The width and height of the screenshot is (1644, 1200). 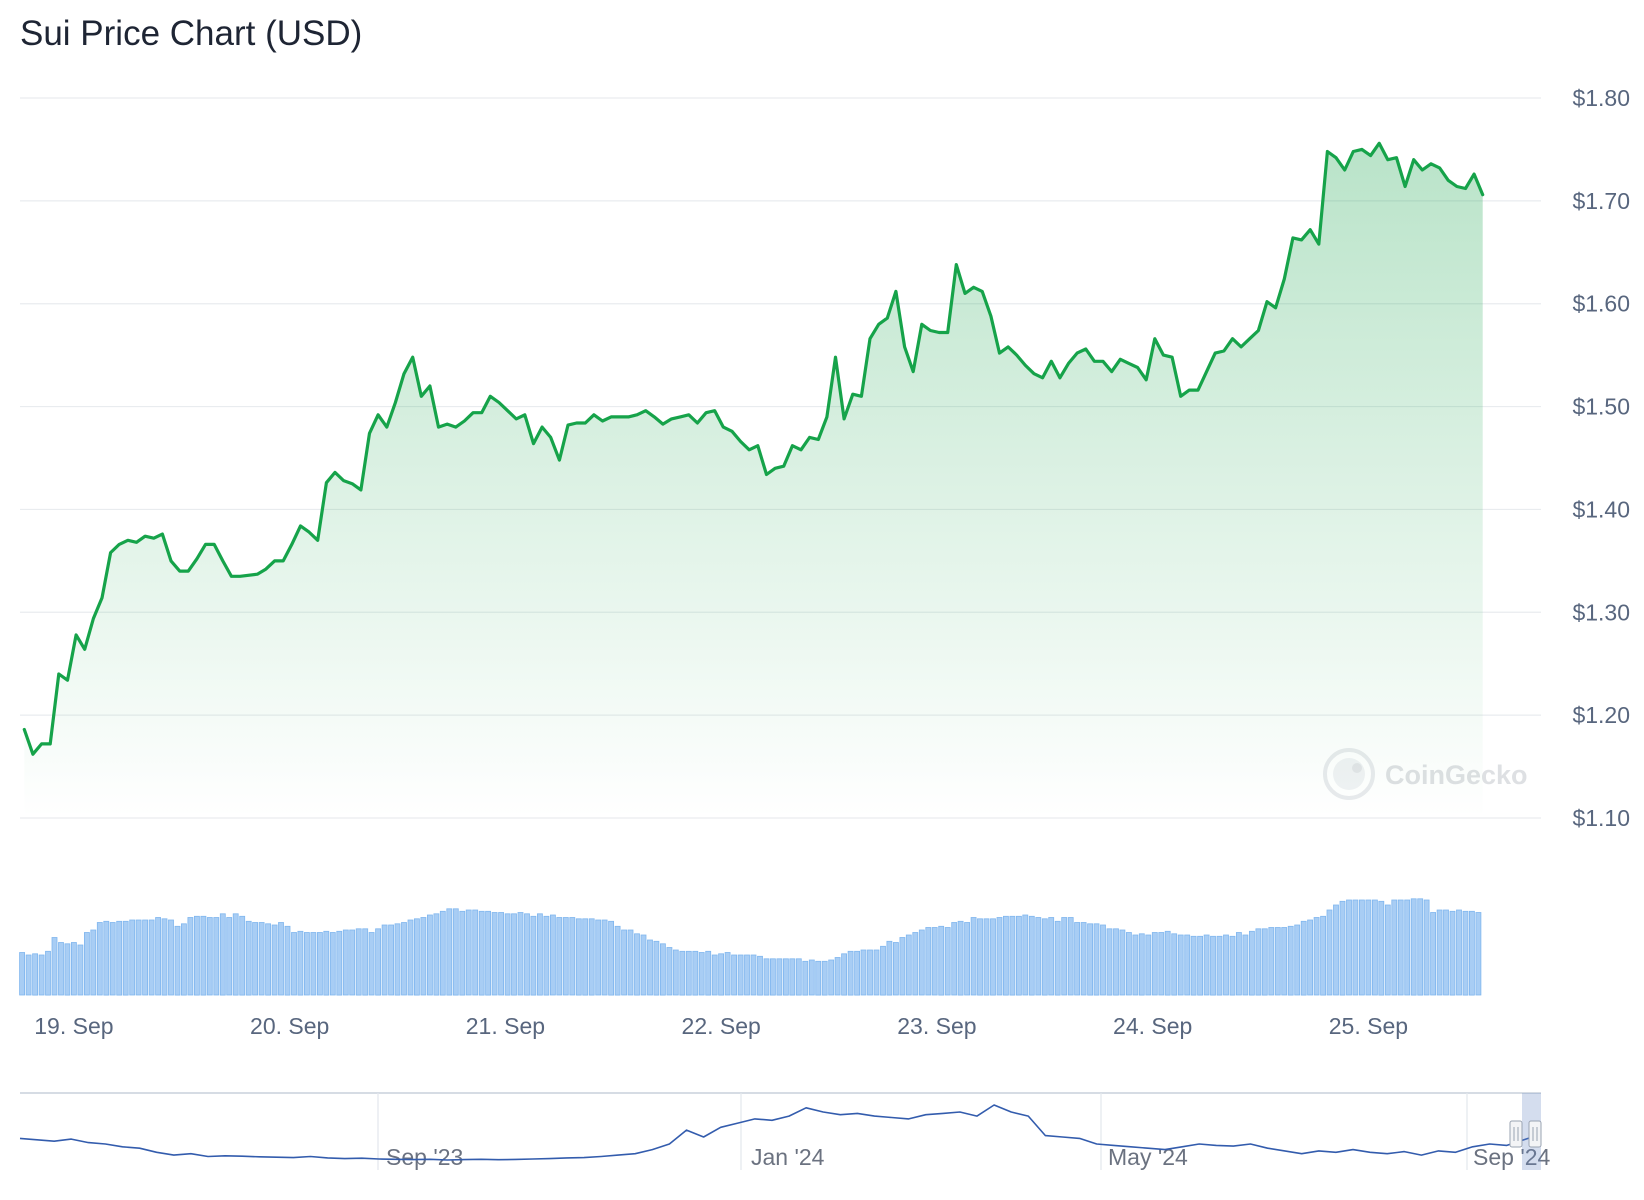 What do you see at coordinates (1516, 1134) in the screenshot?
I see `navigator-left-handle` at bounding box center [1516, 1134].